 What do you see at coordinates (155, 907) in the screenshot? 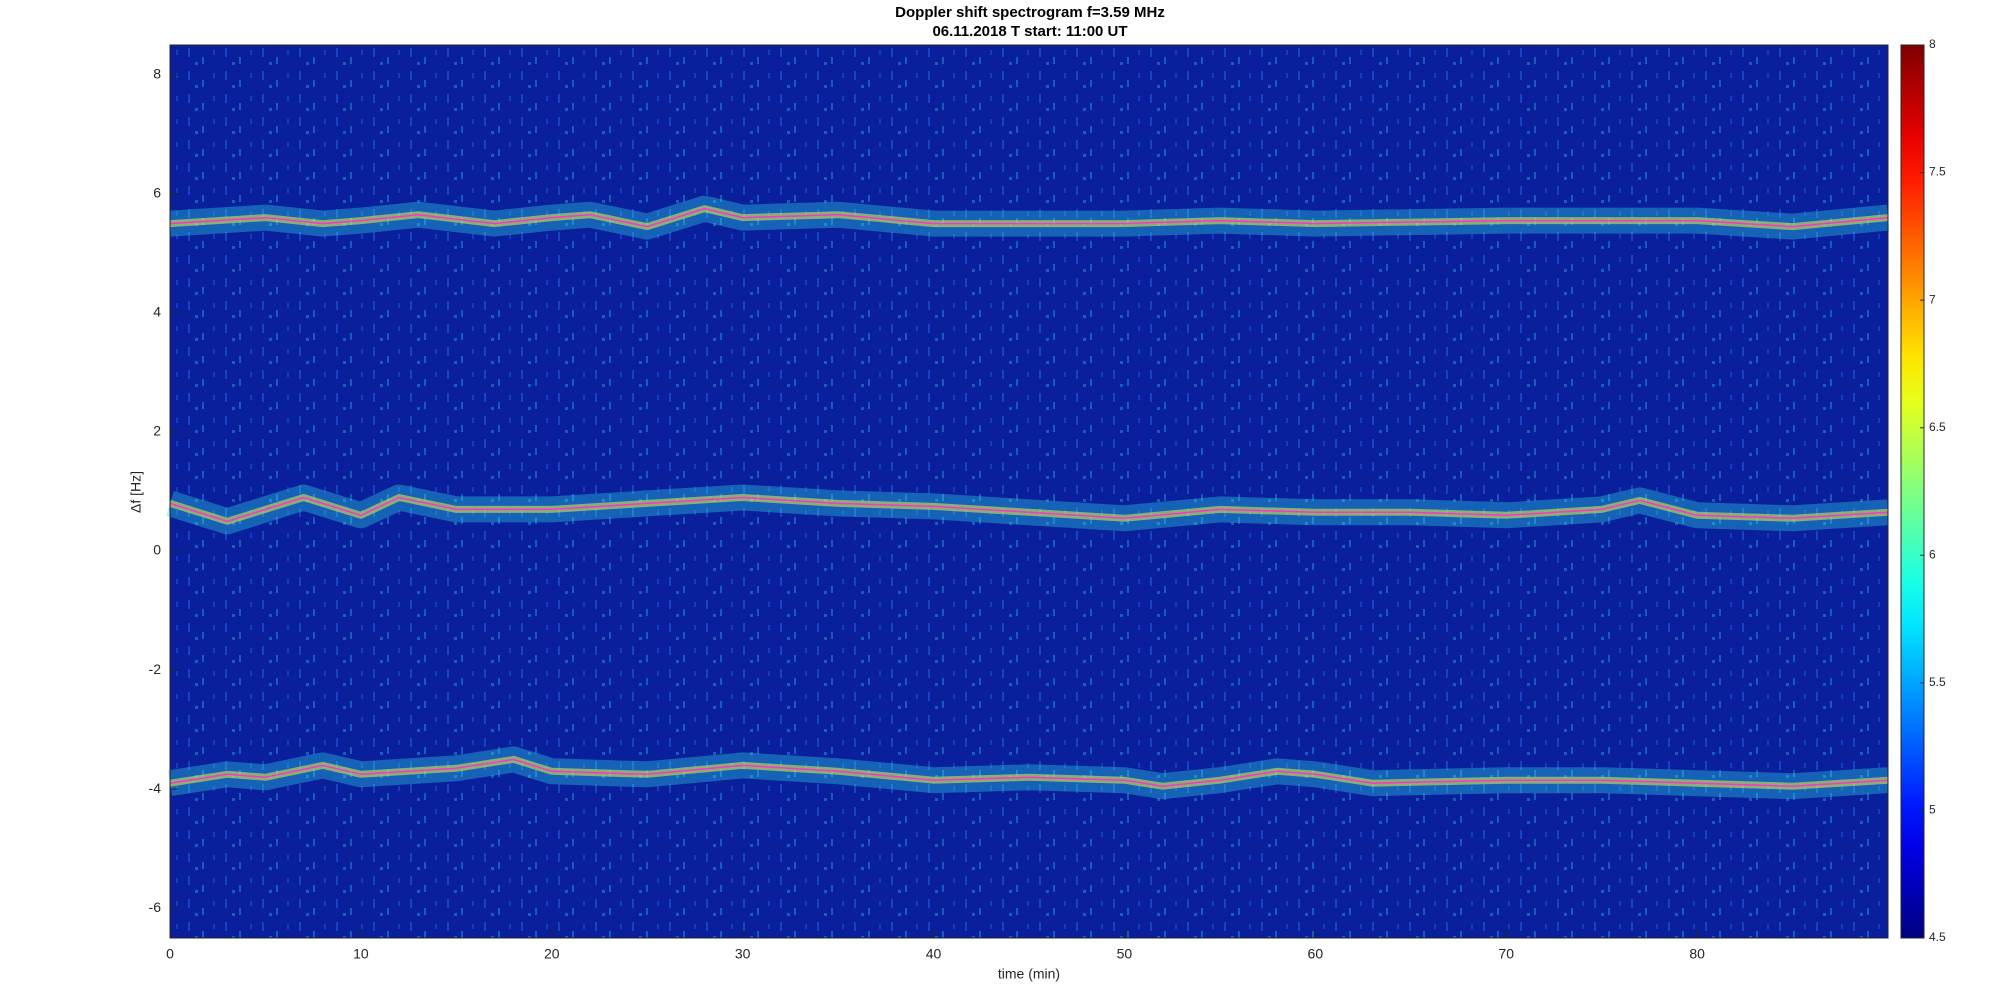
I see `y-tick-label: -6` at bounding box center [155, 907].